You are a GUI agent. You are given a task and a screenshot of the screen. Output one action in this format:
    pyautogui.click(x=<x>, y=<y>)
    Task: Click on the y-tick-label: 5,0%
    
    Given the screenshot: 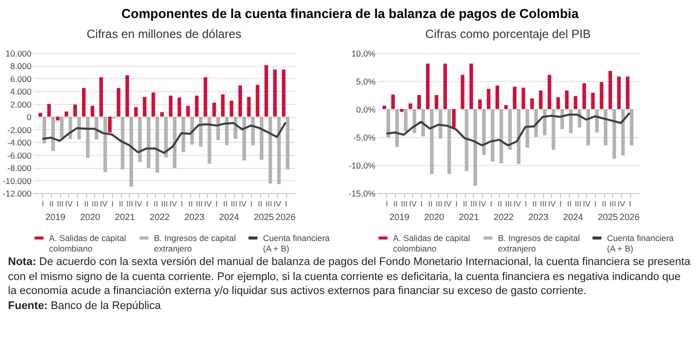 What is the action you would take?
    pyautogui.click(x=366, y=81)
    